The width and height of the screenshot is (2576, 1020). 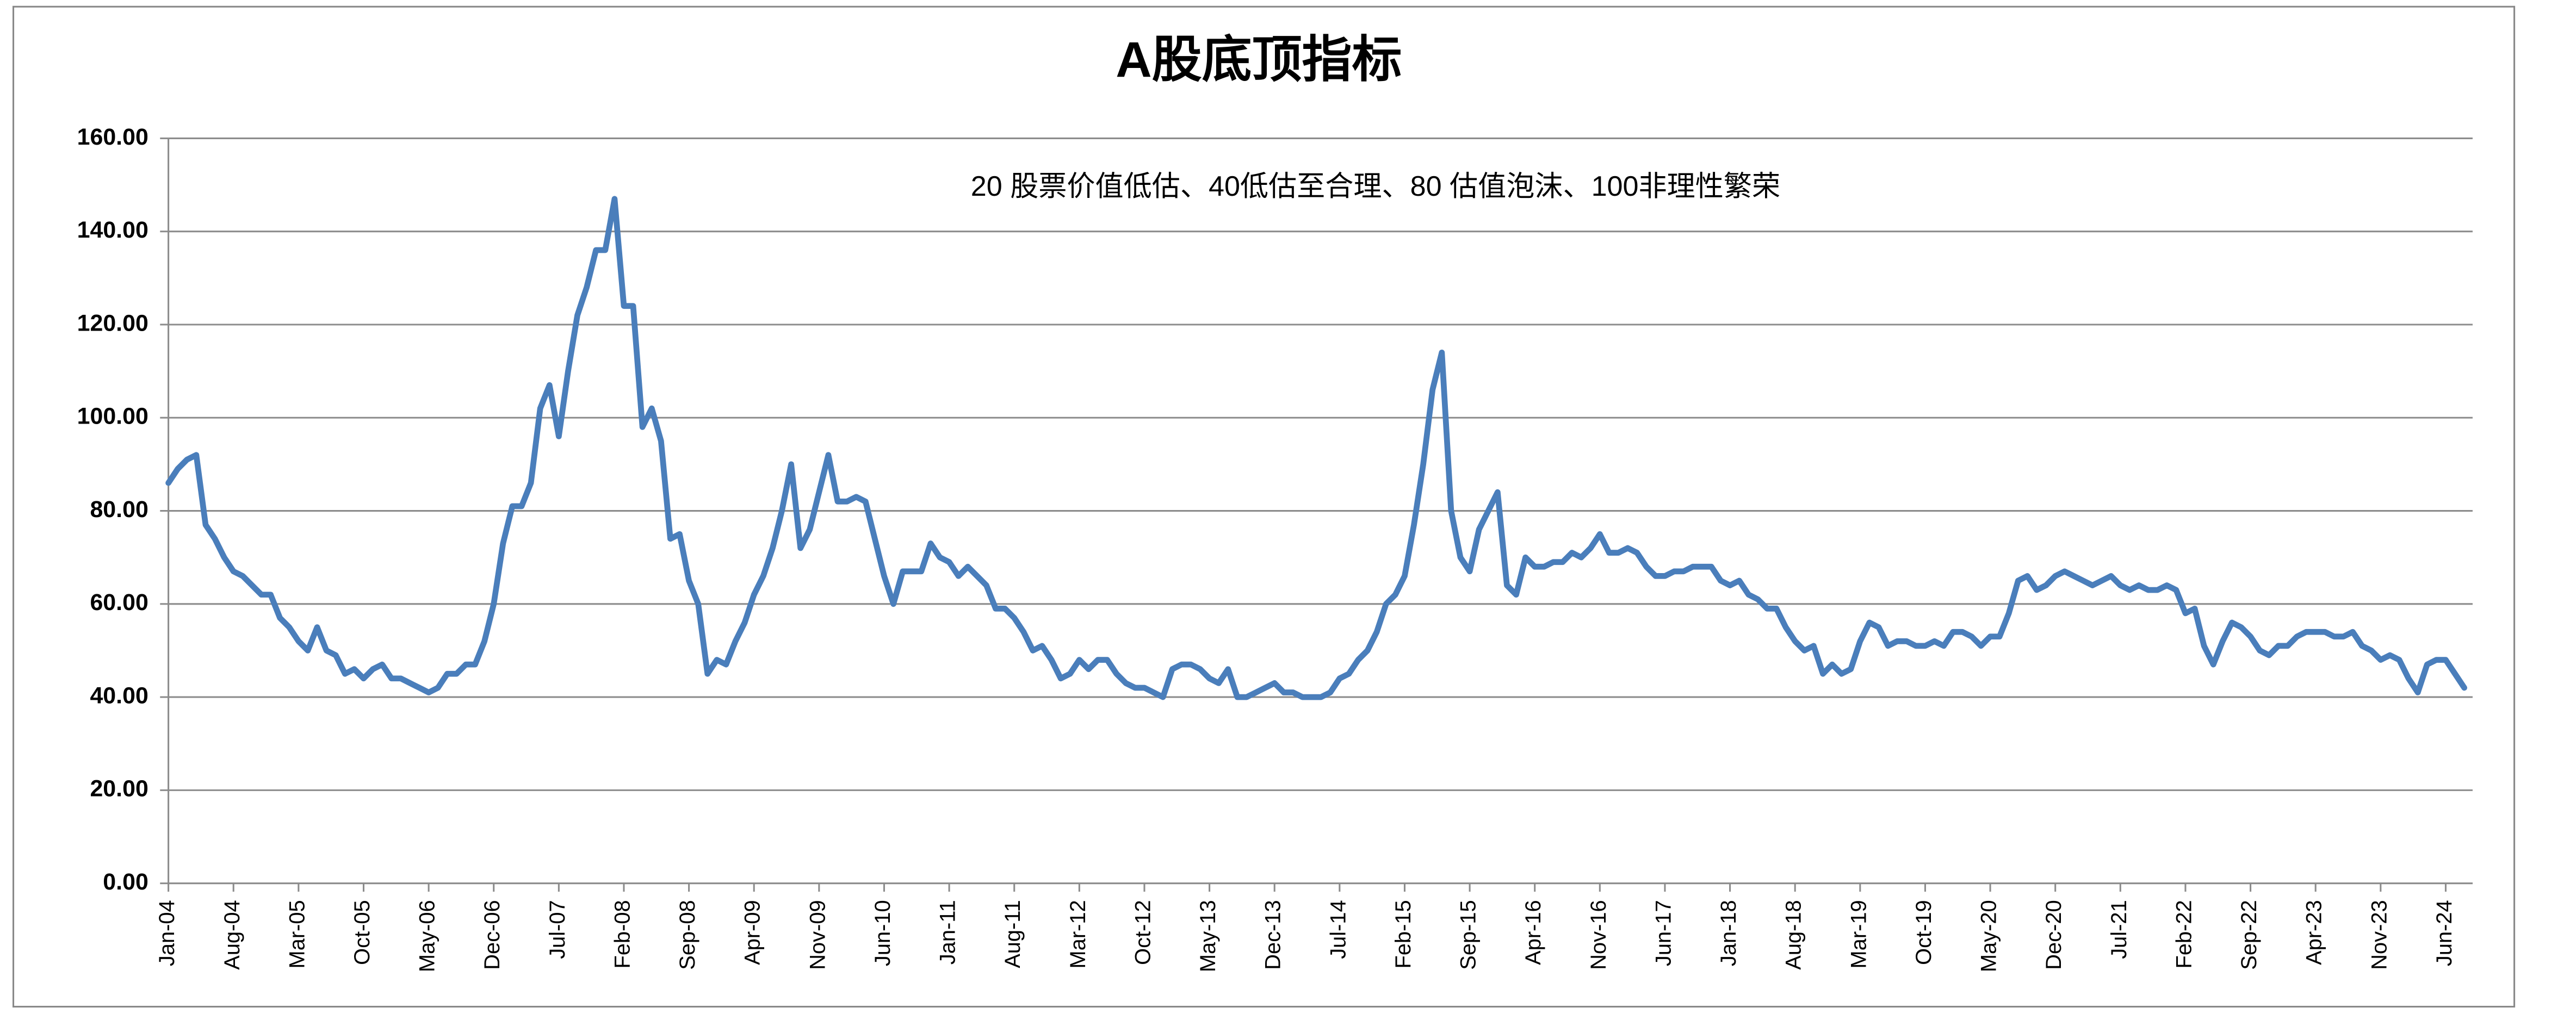 I want to click on x-tick-label: Jun-24, so click(x=2444, y=933).